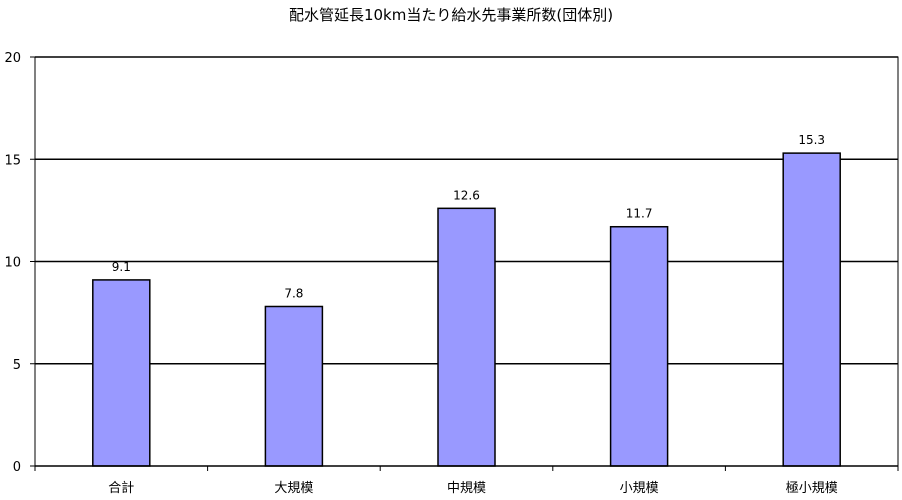  I want to click on y-tick-label-10: 10, so click(12, 263).